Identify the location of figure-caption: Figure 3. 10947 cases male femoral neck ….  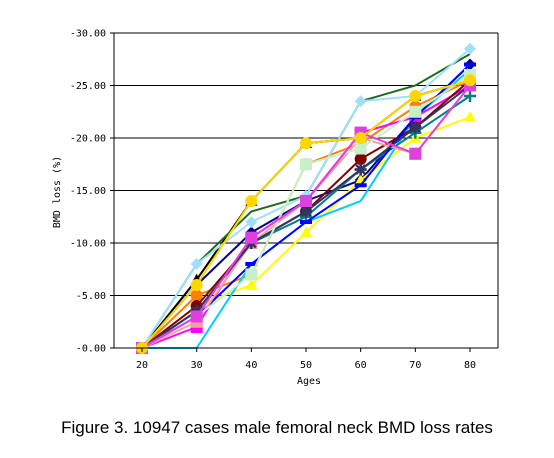
(277, 427).